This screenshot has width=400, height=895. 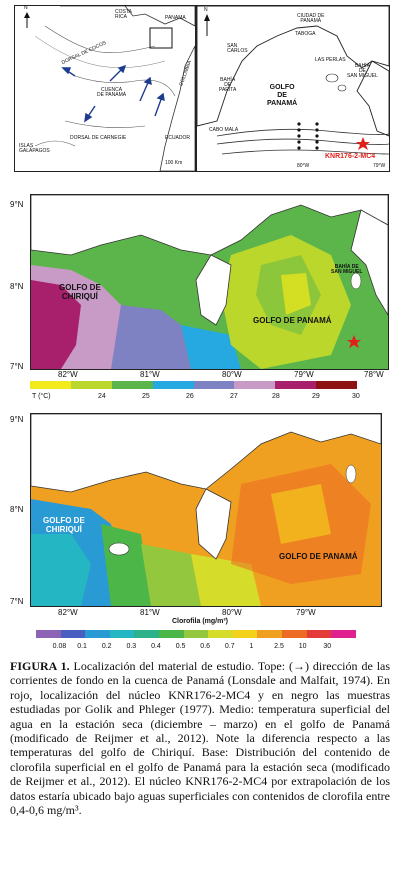 I want to click on chlorophyll-tick-2: 0.2, so click(x=106, y=646).